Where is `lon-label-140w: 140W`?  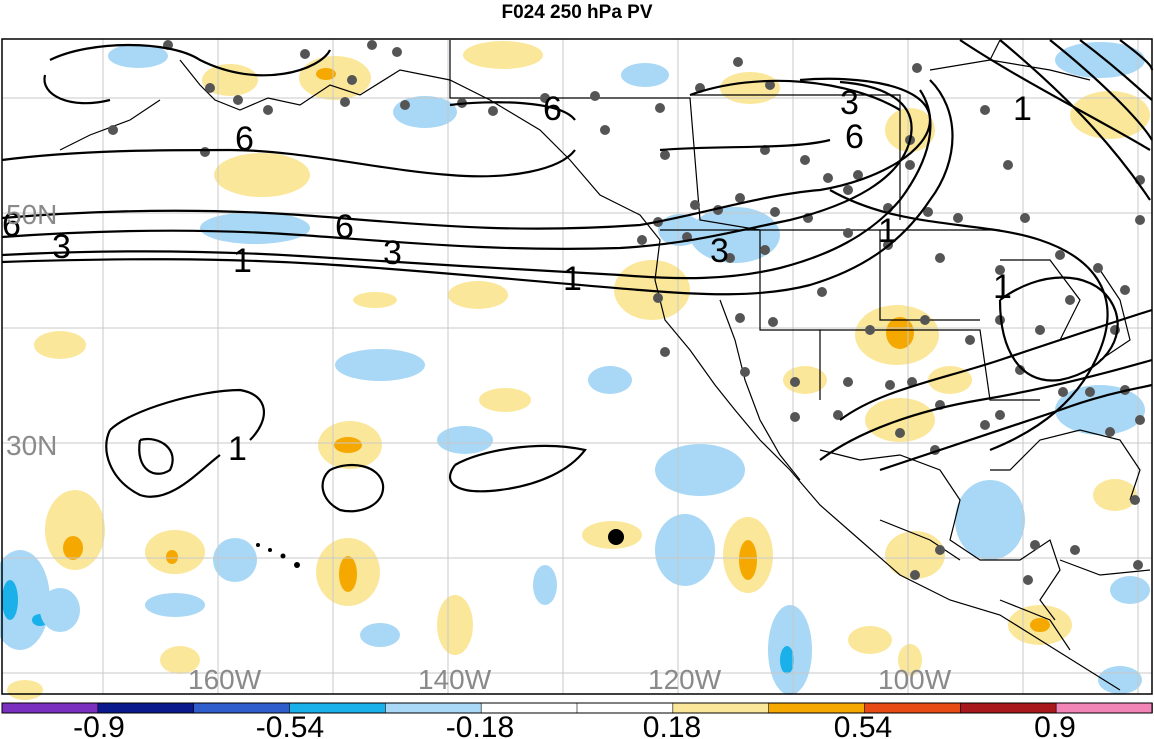
lon-label-140w: 140W is located at coordinates (455, 679).